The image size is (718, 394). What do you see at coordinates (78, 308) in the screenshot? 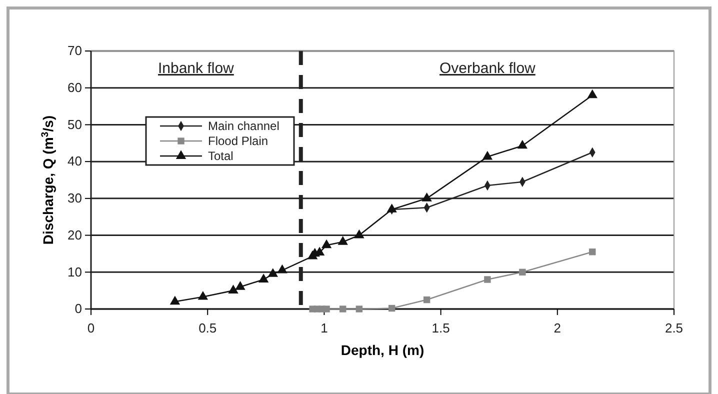
I see `y-tick-label: 0` at bounding box center [78, 308].